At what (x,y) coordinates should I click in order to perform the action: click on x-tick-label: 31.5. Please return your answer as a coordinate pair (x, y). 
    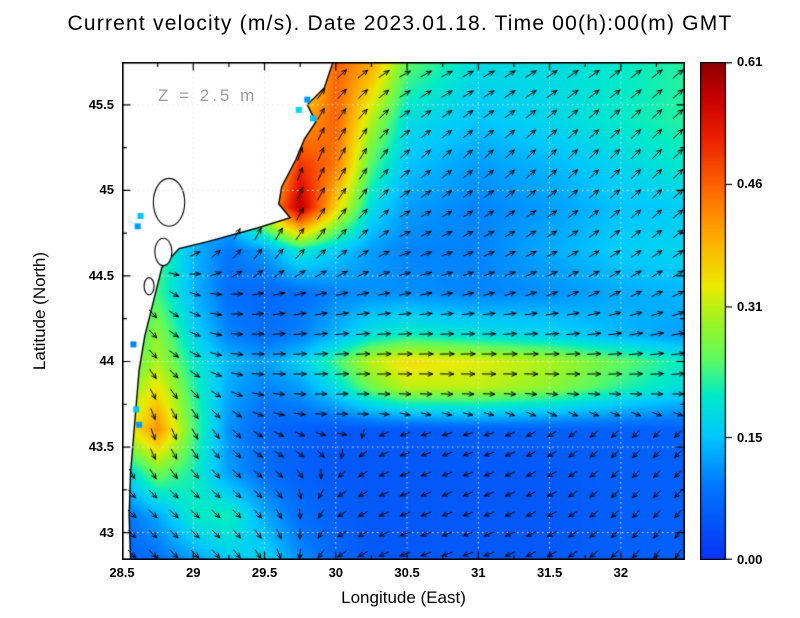
    Looking at the image, I should click on (549, 572).